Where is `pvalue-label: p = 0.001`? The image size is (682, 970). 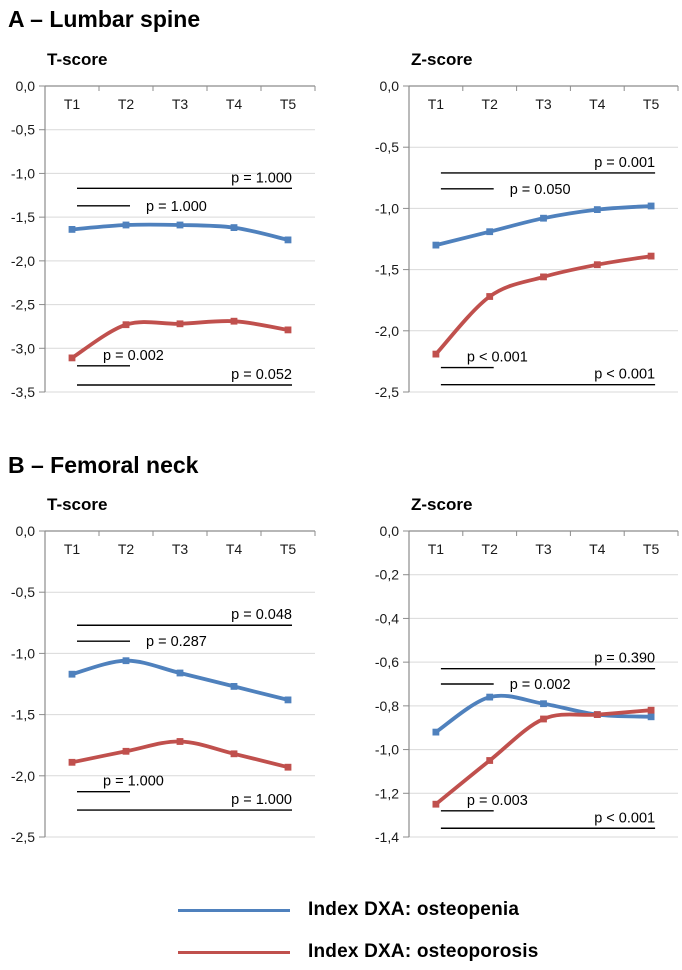
pvalue-label: p = 0.001 is located at coordinates (624, 162).